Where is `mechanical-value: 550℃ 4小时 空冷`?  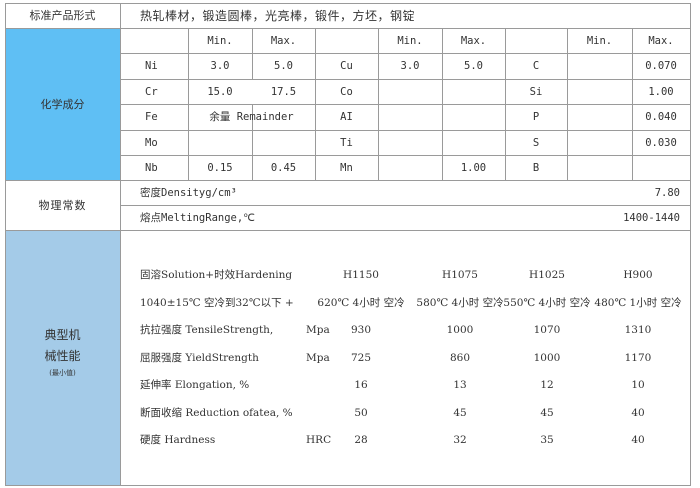 mechanical-value: 550℃ 4小时 空冷 is located at coordinates (547, 302).